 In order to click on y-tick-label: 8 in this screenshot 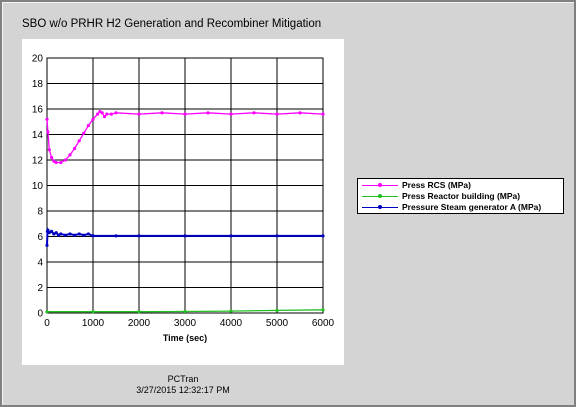, I will do `click(40, 212)`.